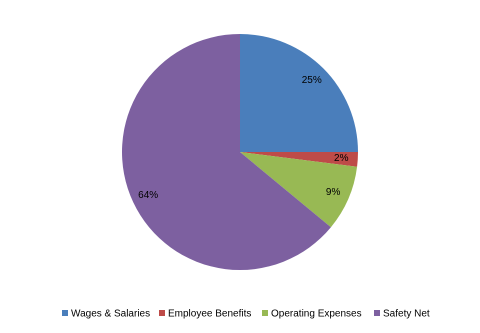 Image resolution: width=480 pixels, height=333 pixels. What do you see at coordinates (209, 314) in the screenshot?
I see `legend-label: Employee Benefits` at bounding box center [209, 314].